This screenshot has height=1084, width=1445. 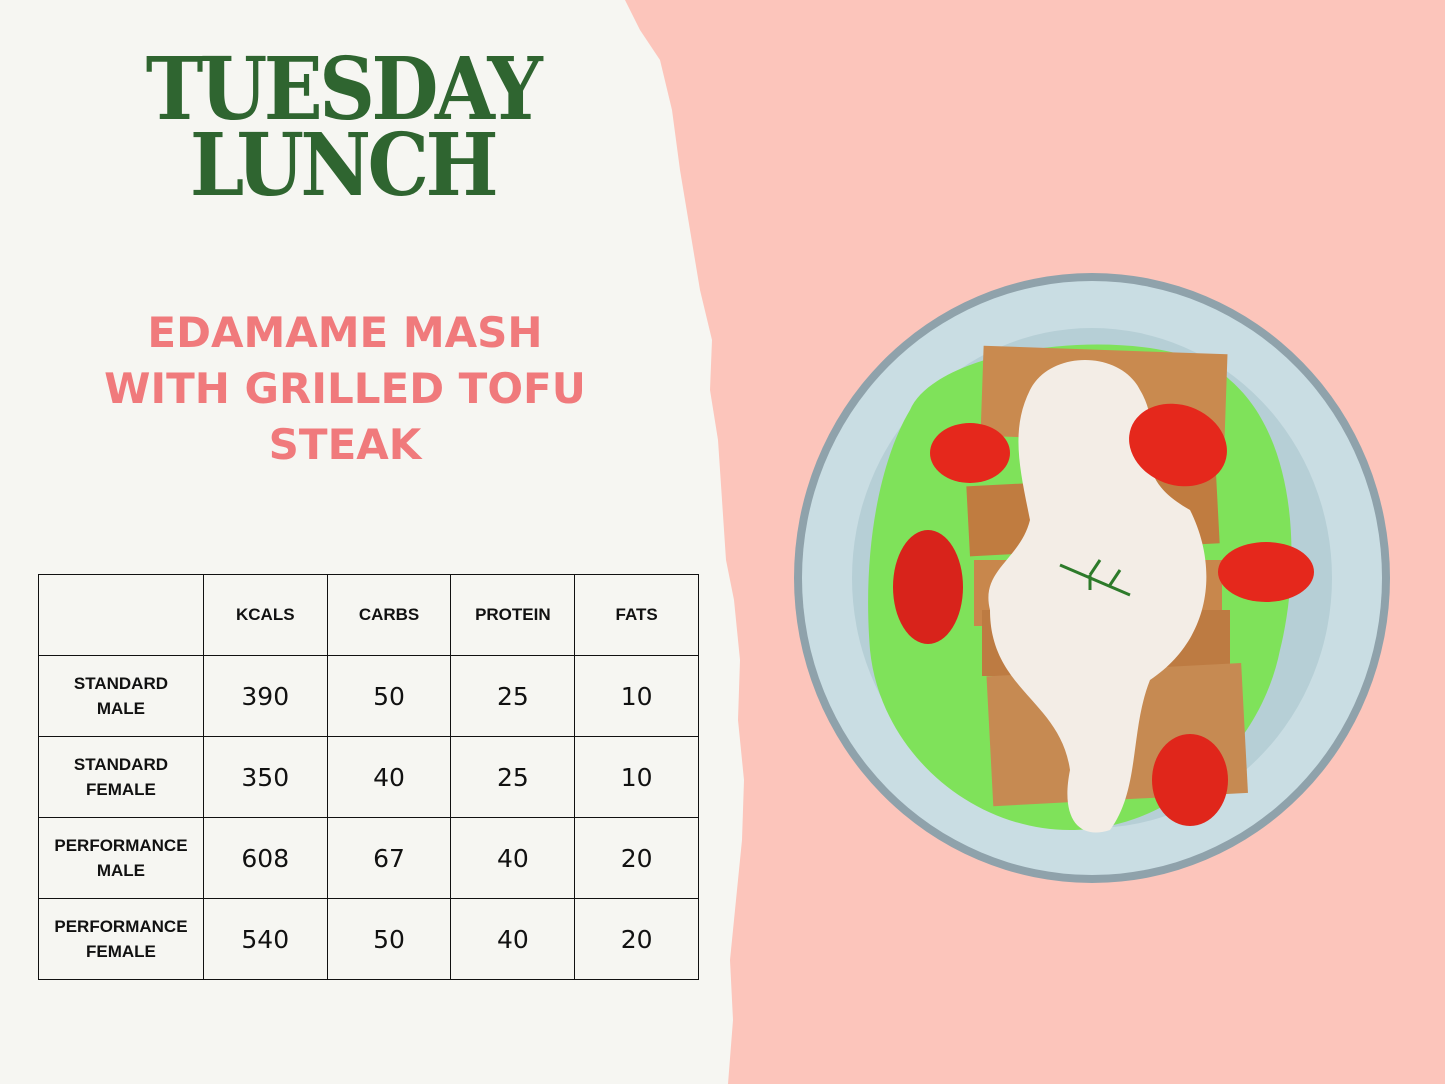 What do you see at coordinates (121, 615) in the screenshot?
I see `header-blank` at bounding box center [121, 615].